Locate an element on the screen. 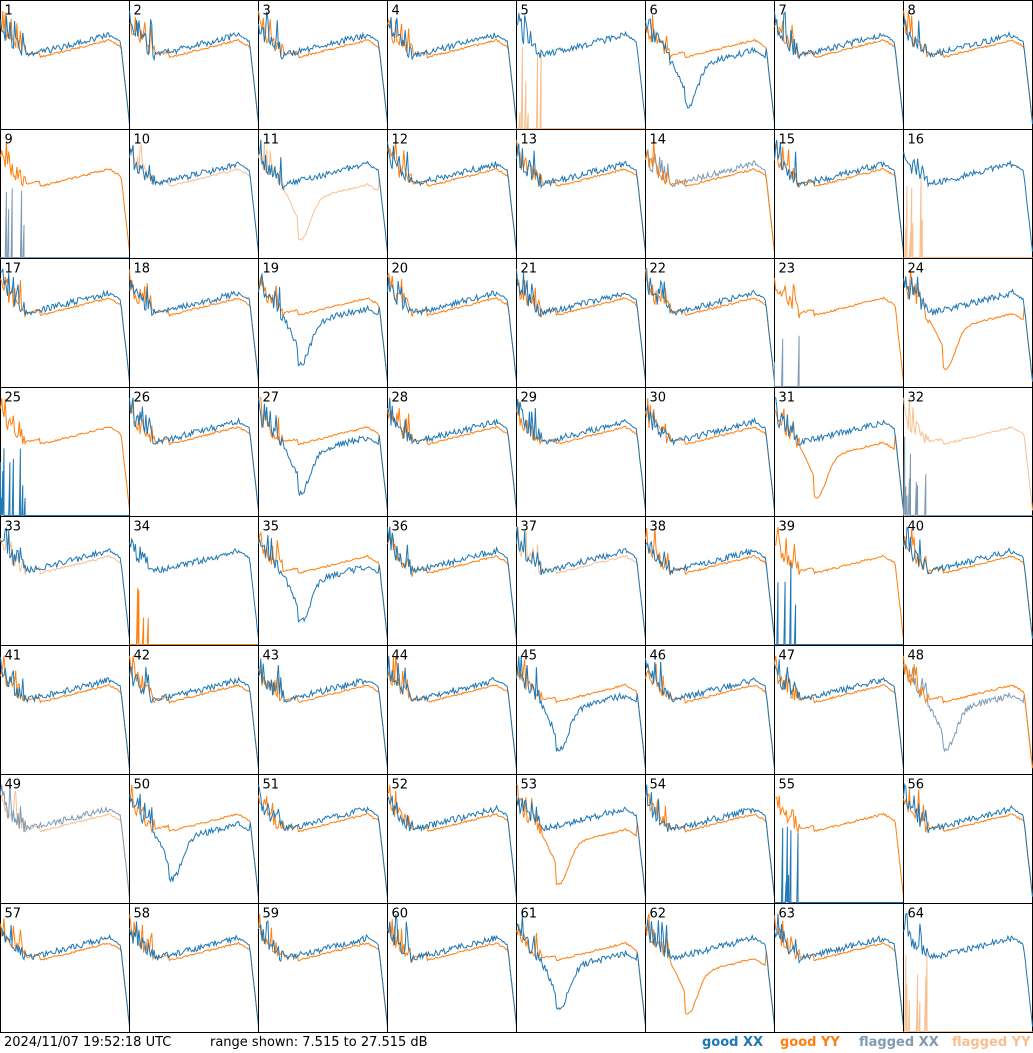 The width and height of the screenshot is (1033, 1053). panel-label: 44 is located at coordinates (400, 656).